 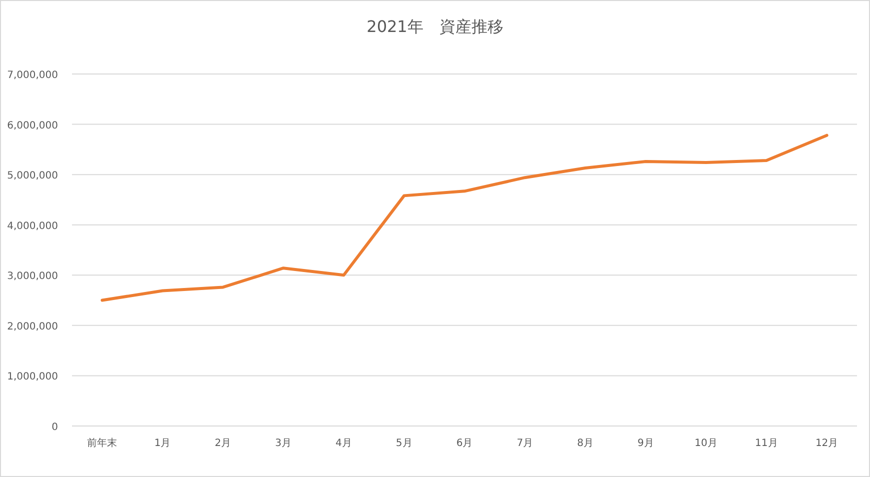 I want to click on x-tick-label: 前年末, so click(x=102, y=443).